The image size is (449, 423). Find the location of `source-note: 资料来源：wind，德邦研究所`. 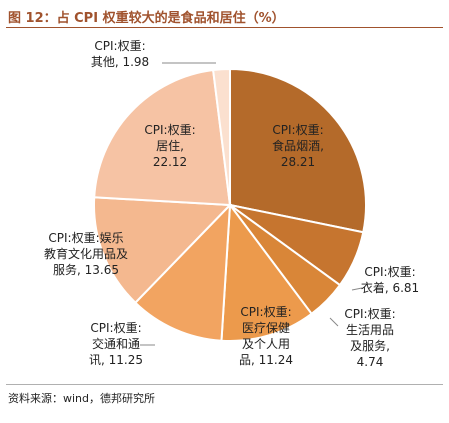

source-note: 资料来源：wind，德邦研究所 is located at coordinates (82, 398).